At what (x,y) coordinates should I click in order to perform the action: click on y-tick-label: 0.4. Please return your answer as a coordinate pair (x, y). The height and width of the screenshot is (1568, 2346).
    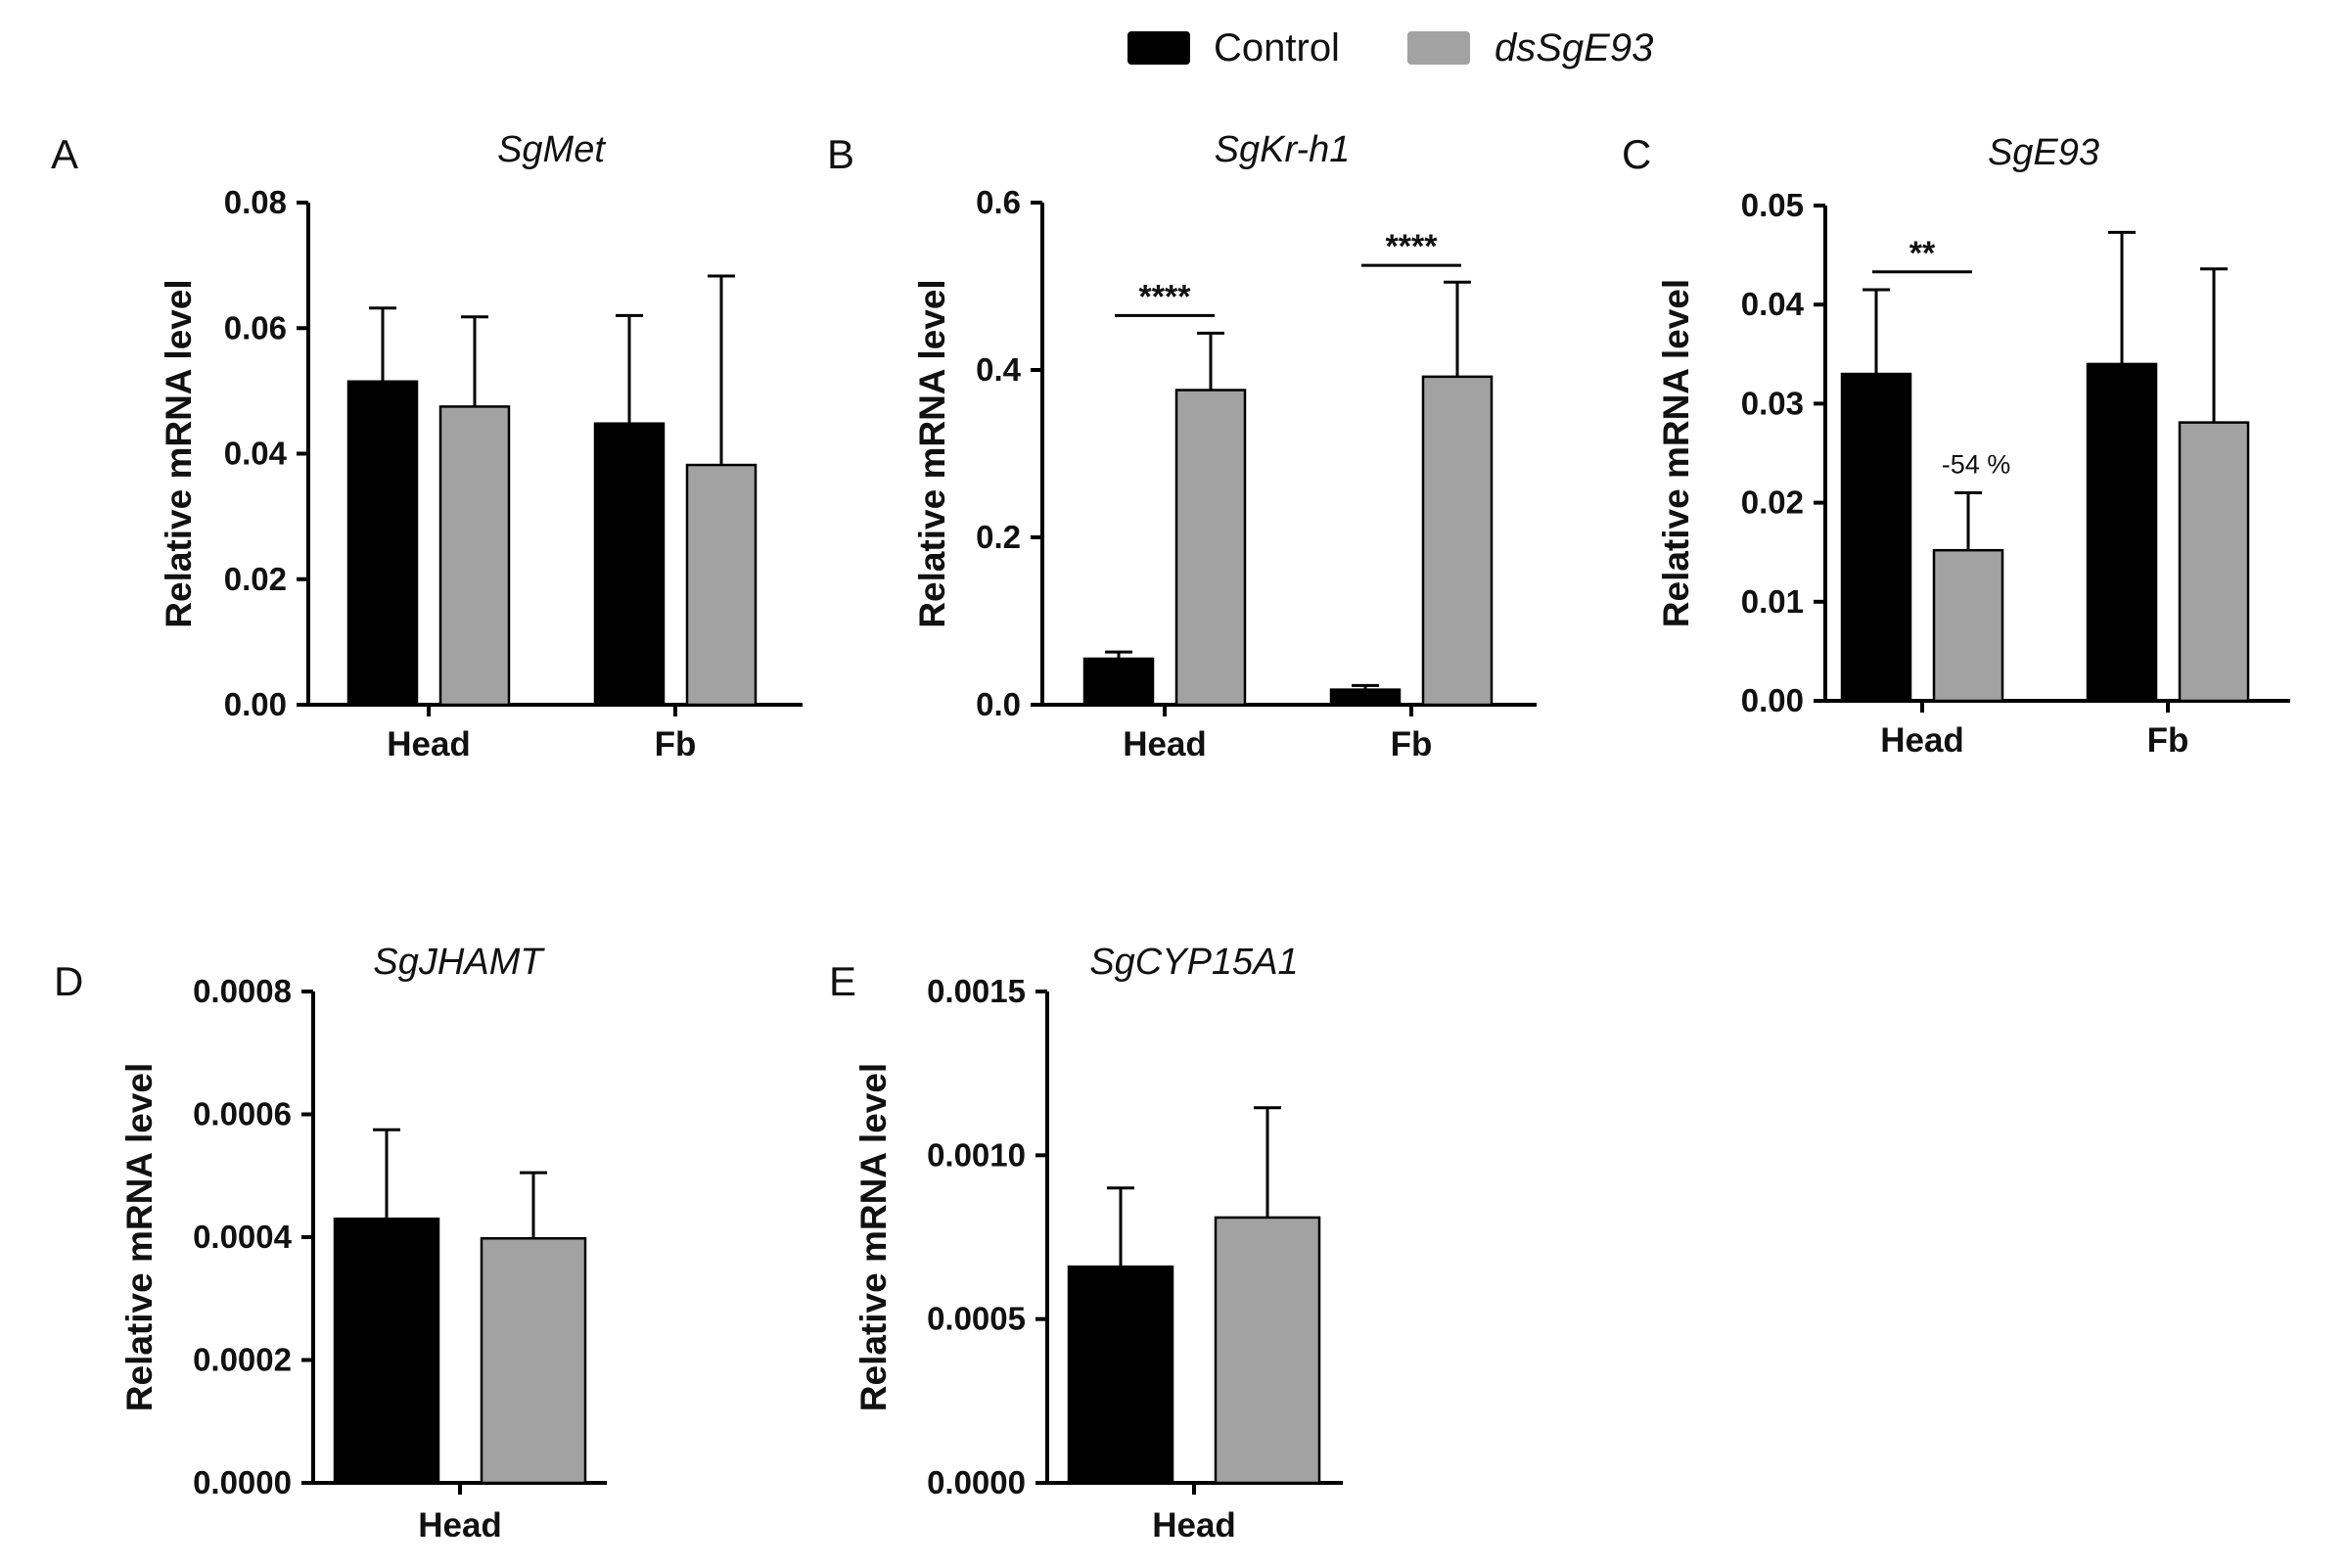
    Looking at the image, I should click on (999, 369).